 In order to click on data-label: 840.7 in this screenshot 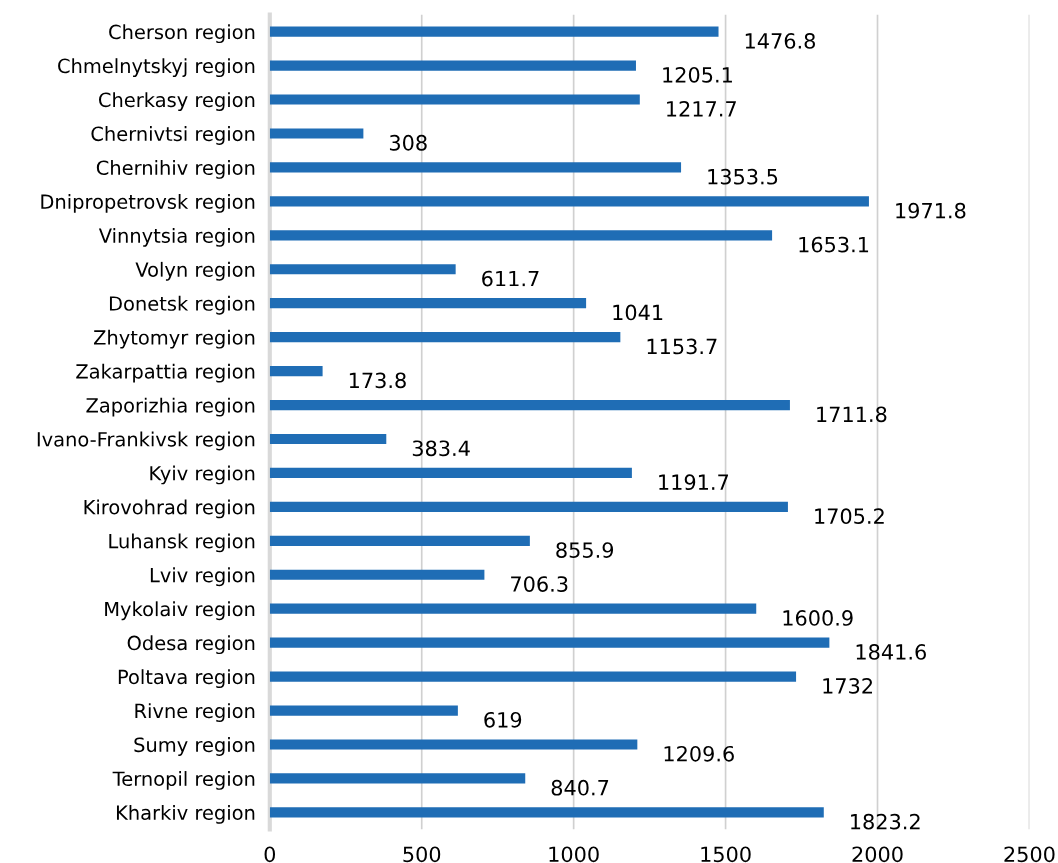, I will do `click(580, 787)`.